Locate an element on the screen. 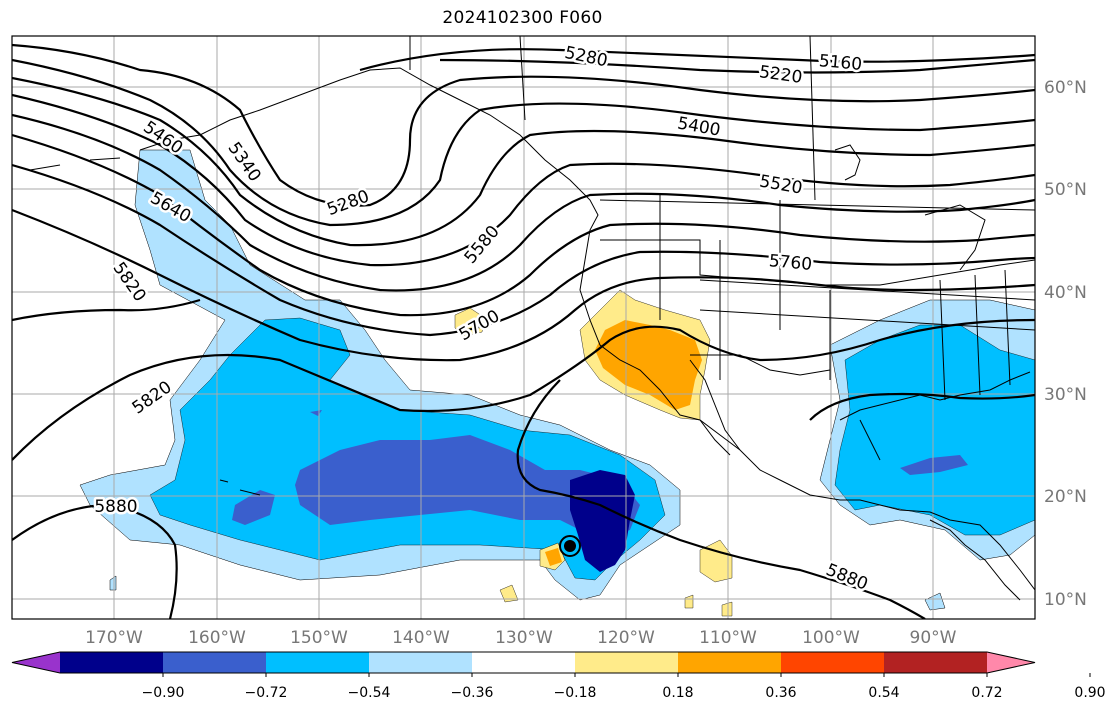 The image size is (1105, 712). lon-label: 130°W is located at coordinates (524, 638).